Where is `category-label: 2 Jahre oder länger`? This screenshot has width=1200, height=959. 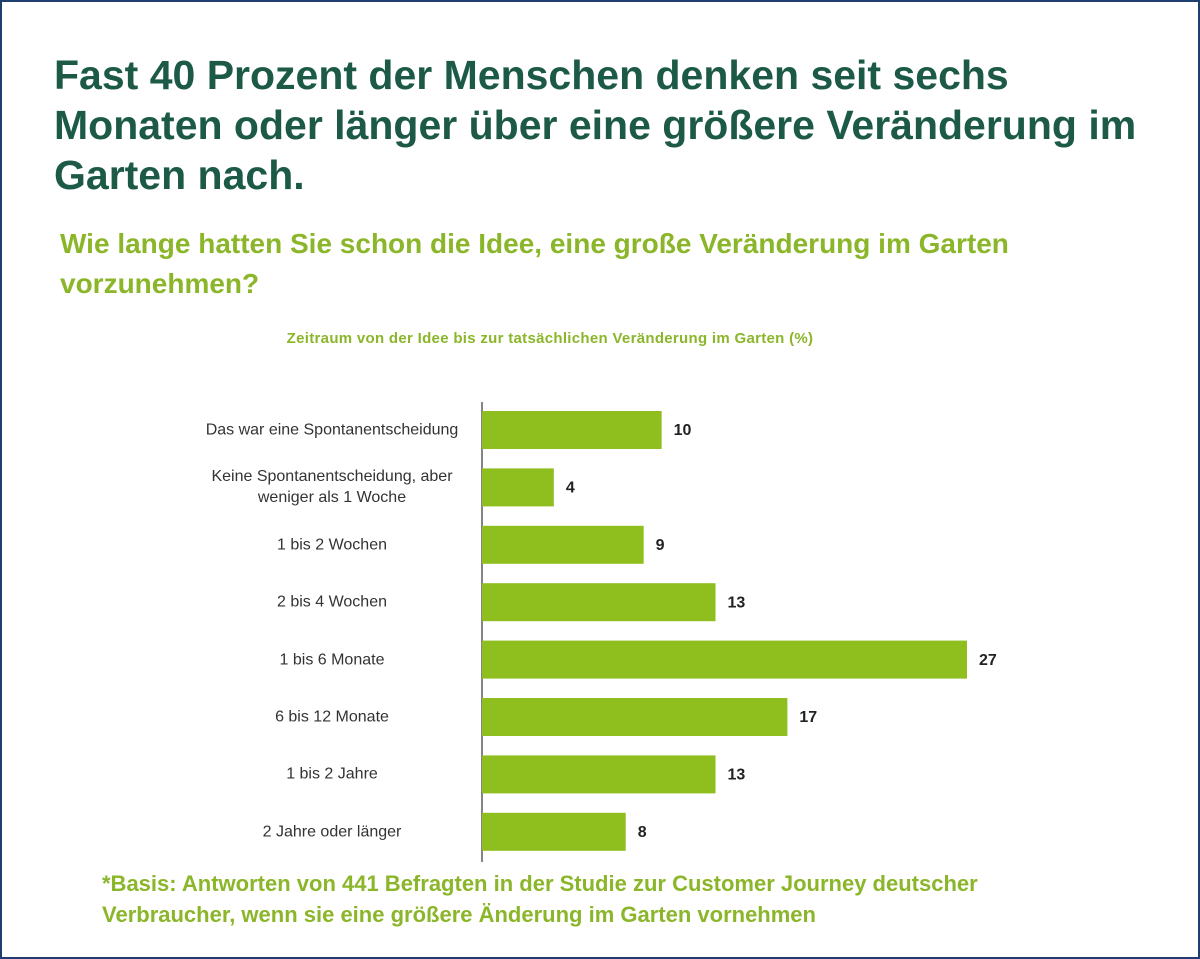
category-label: 2 Jahre oder länger is located at coordinates (332, 832).